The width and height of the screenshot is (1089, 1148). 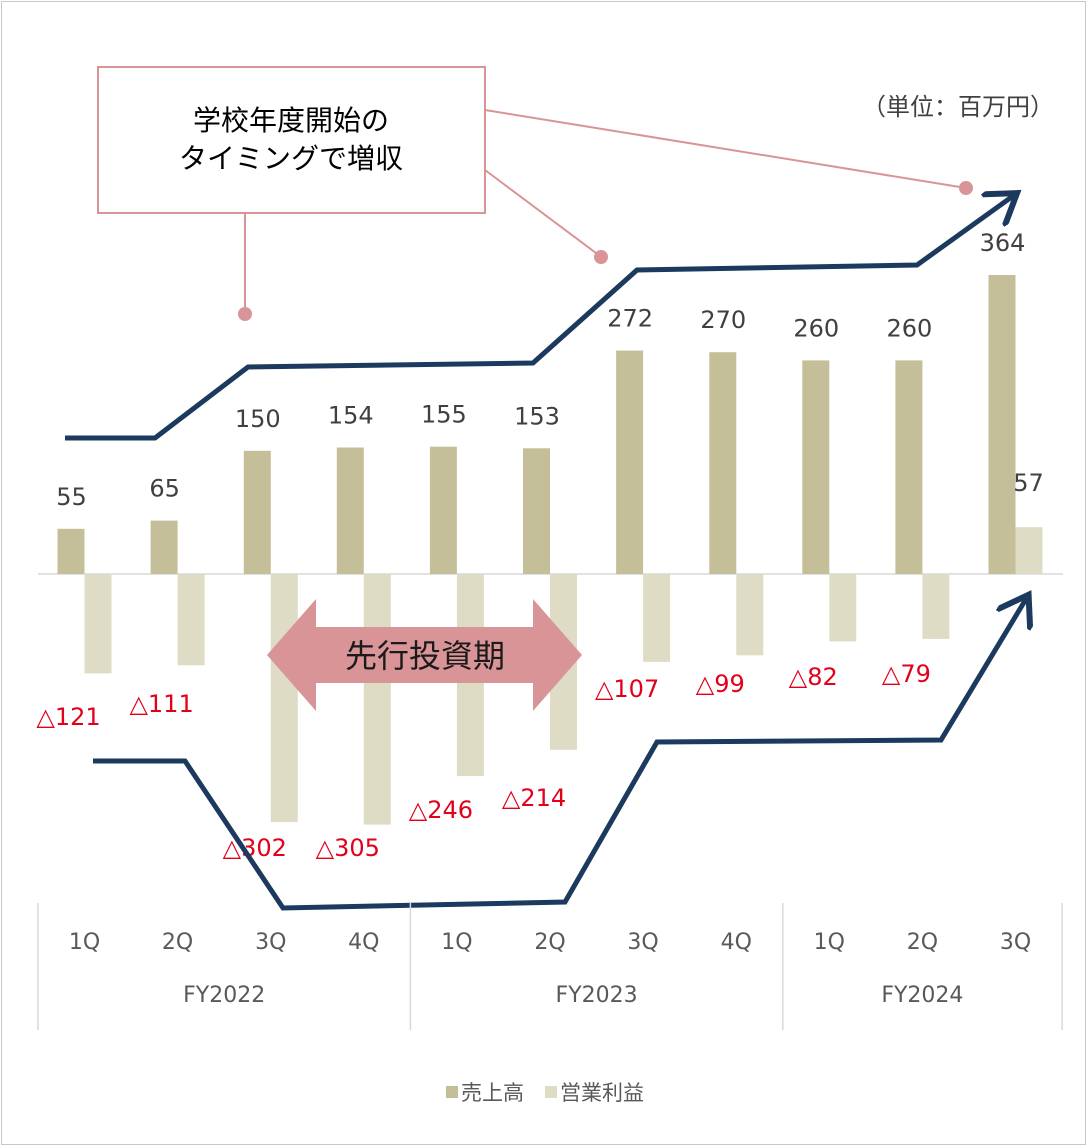 I want to click on data-label-sales: 55, so click(x=71, y=497).